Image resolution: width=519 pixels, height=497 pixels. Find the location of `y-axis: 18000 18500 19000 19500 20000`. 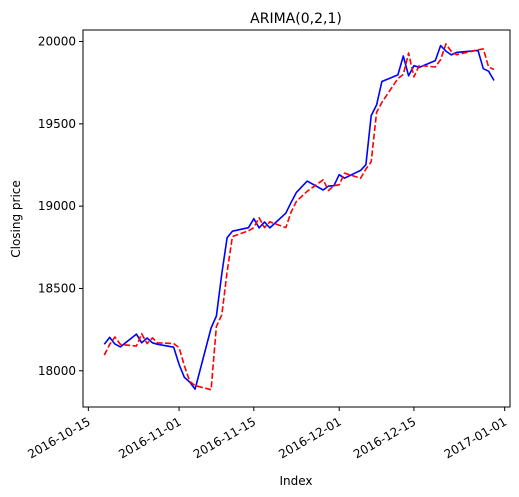

y-axis: 18000 18500 19000 19500 20000 is located at coordinates (60, 206).